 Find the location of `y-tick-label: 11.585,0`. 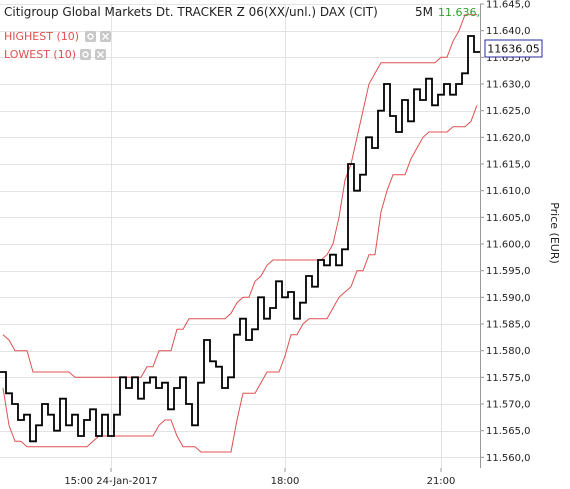

y-tick-label: 11.585,0 is located at coordinates (508, 325).